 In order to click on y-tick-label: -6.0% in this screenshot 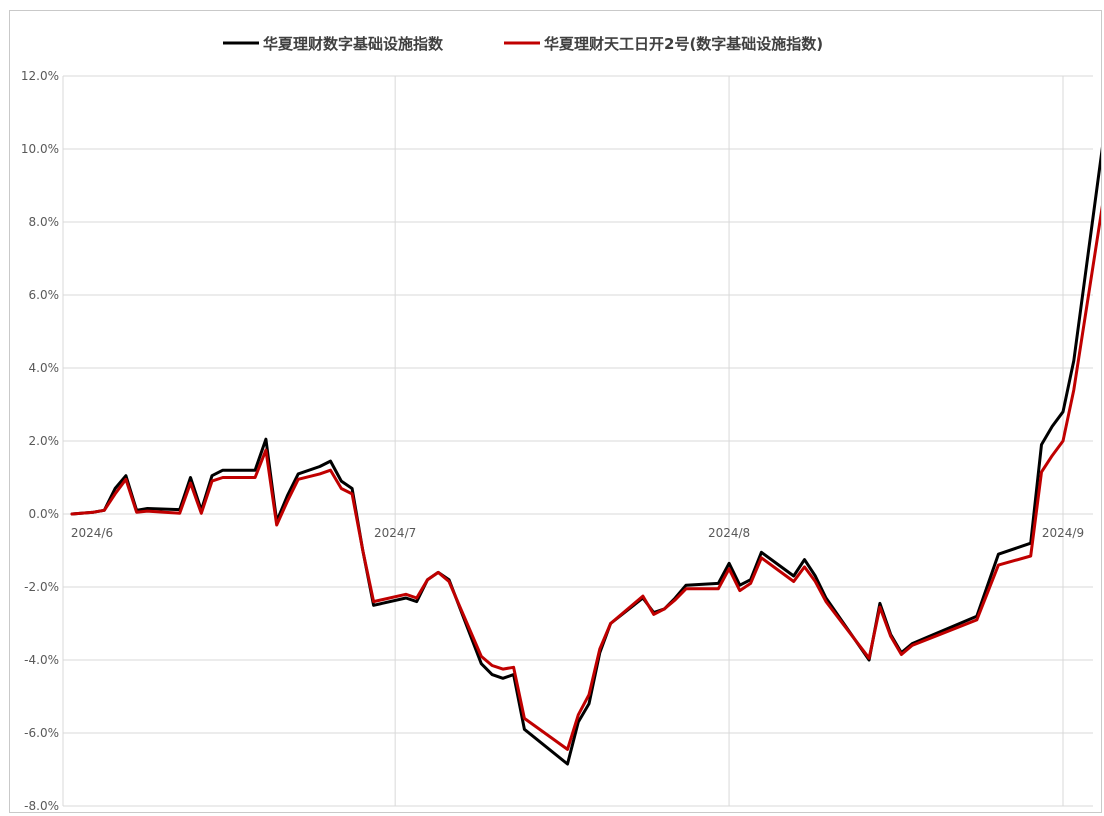, I will do `click(41, 733)`.